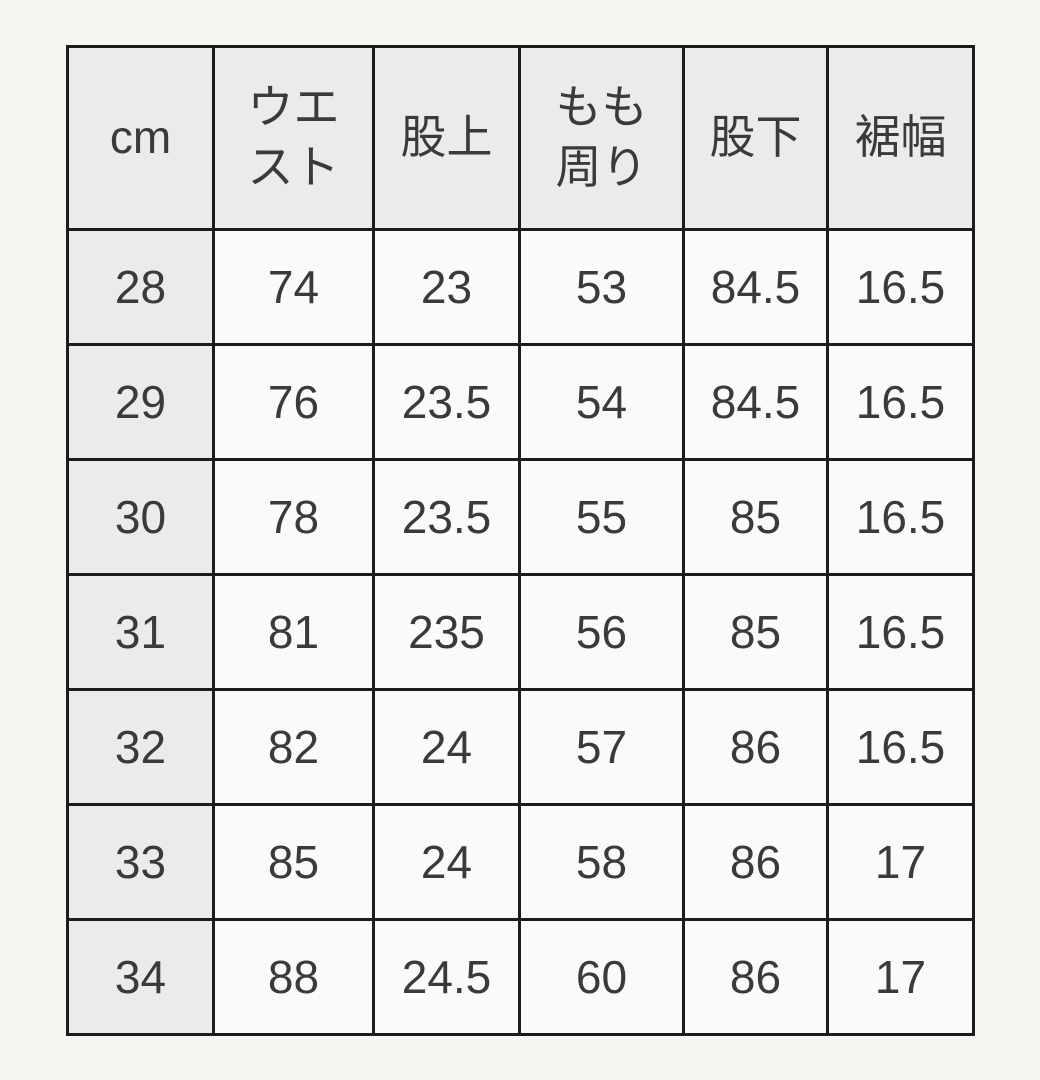 Image resolution: width=1040 pixels, height=1080 pixels. Describe the element at coordinates (140, 287) in the screenshot. I see `row-header-cell: 28` at that location.